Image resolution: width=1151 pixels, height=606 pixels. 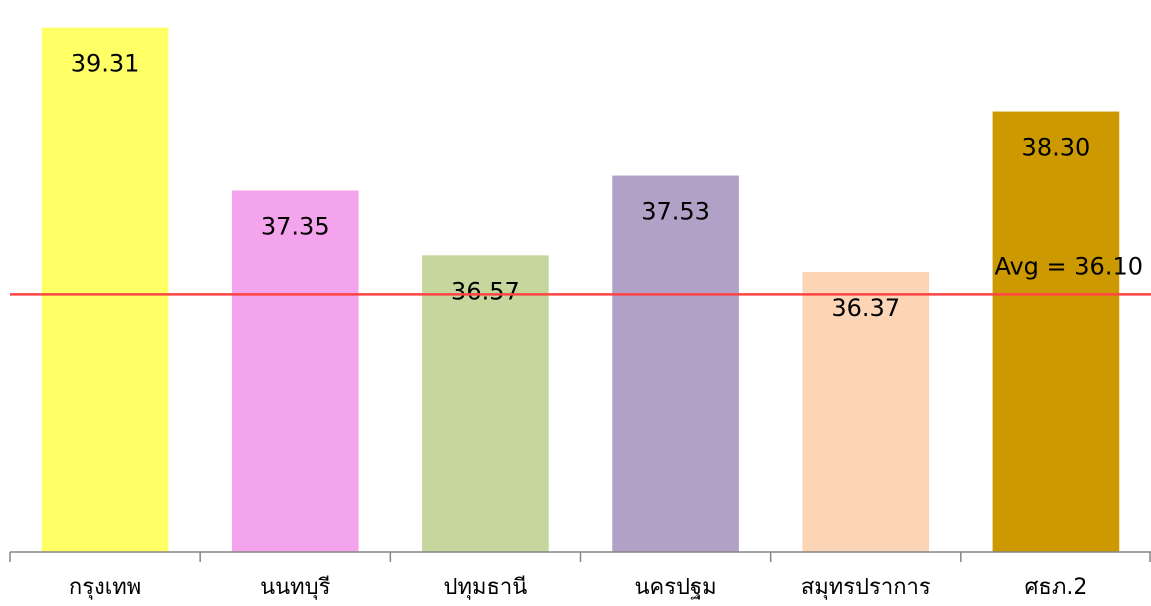 I want to click on bar-value-label: 39.31, so click(x=105, y=64).